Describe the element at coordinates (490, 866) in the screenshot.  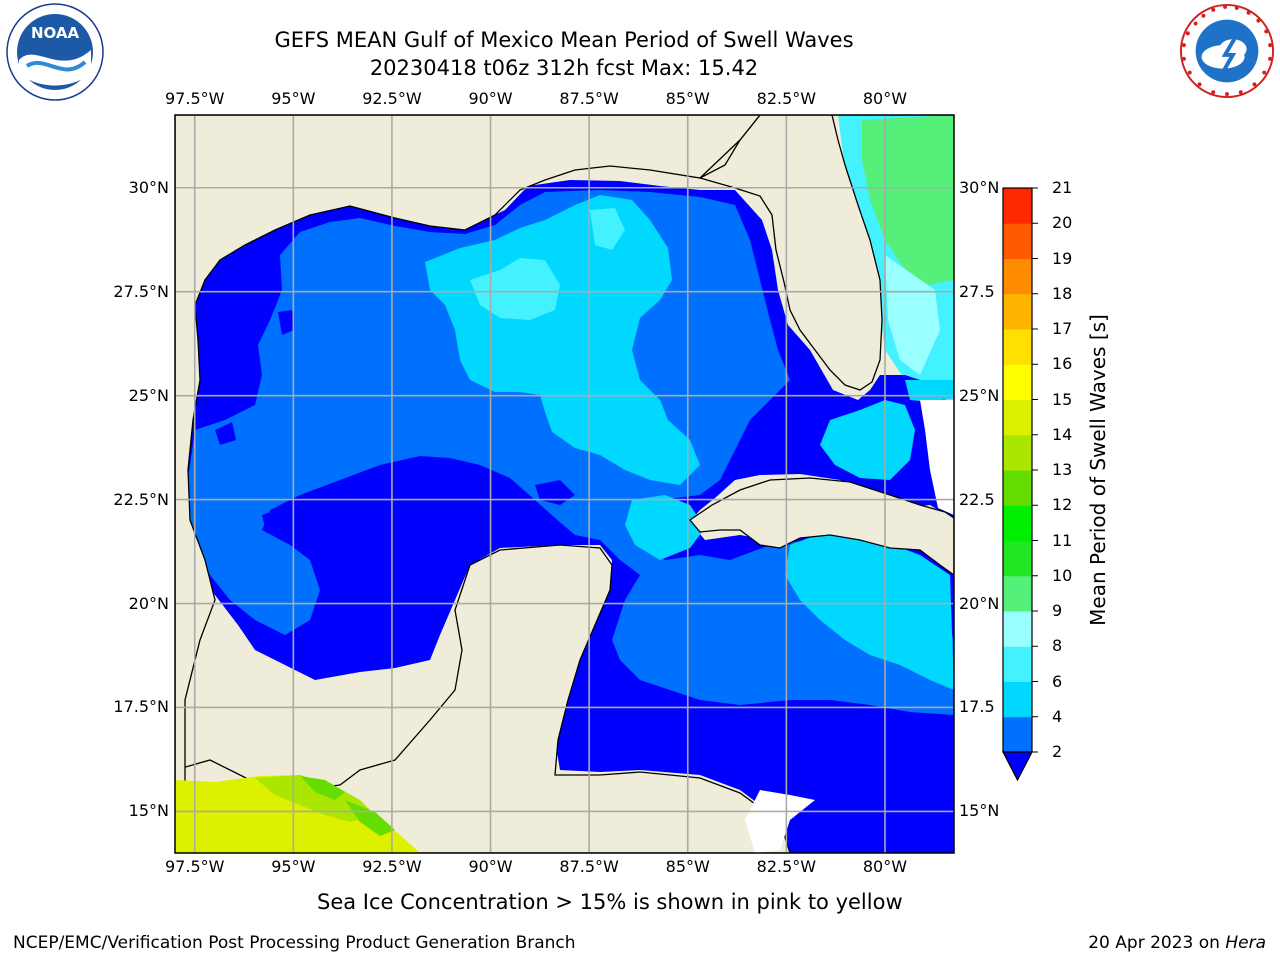
I see `lon-tick-bottom-3: 90°W` at that location.